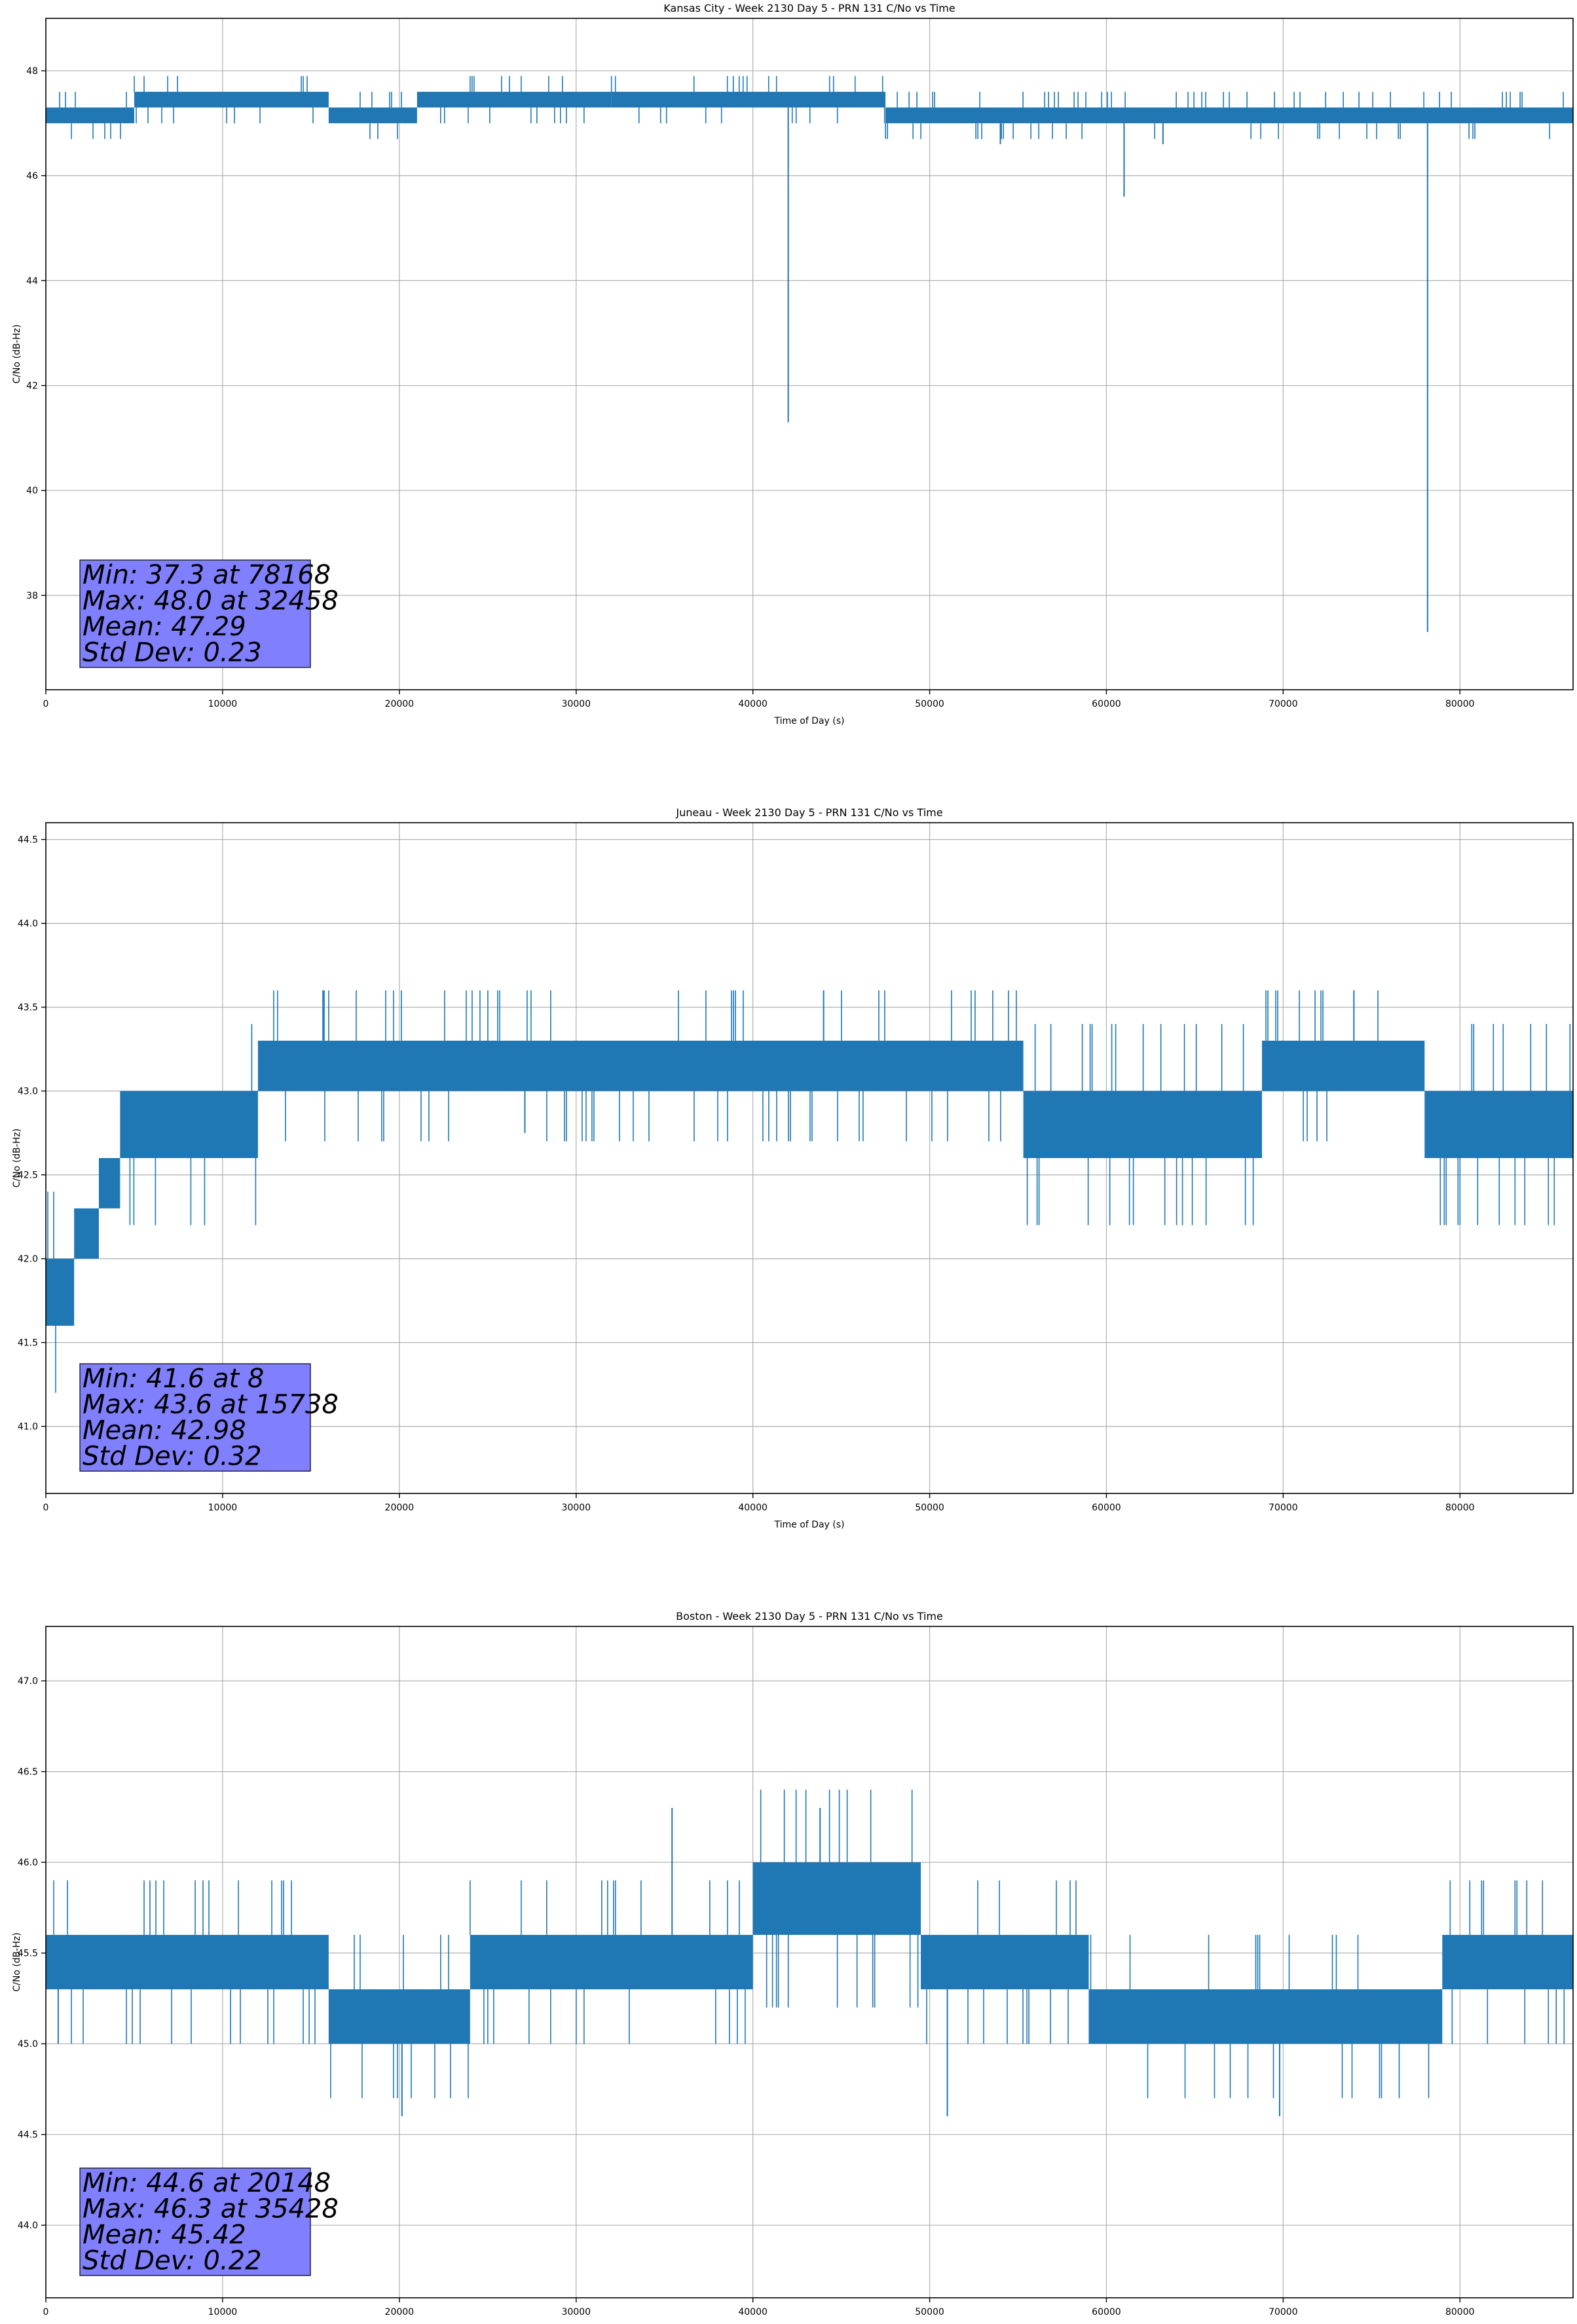 Image resolution: width=1577 pixels, height=2324 pixels. Describe the element at coordinates (211, 601) in the screenshot. I see `stats-line: Max: 48.0 at 32458` at that location.